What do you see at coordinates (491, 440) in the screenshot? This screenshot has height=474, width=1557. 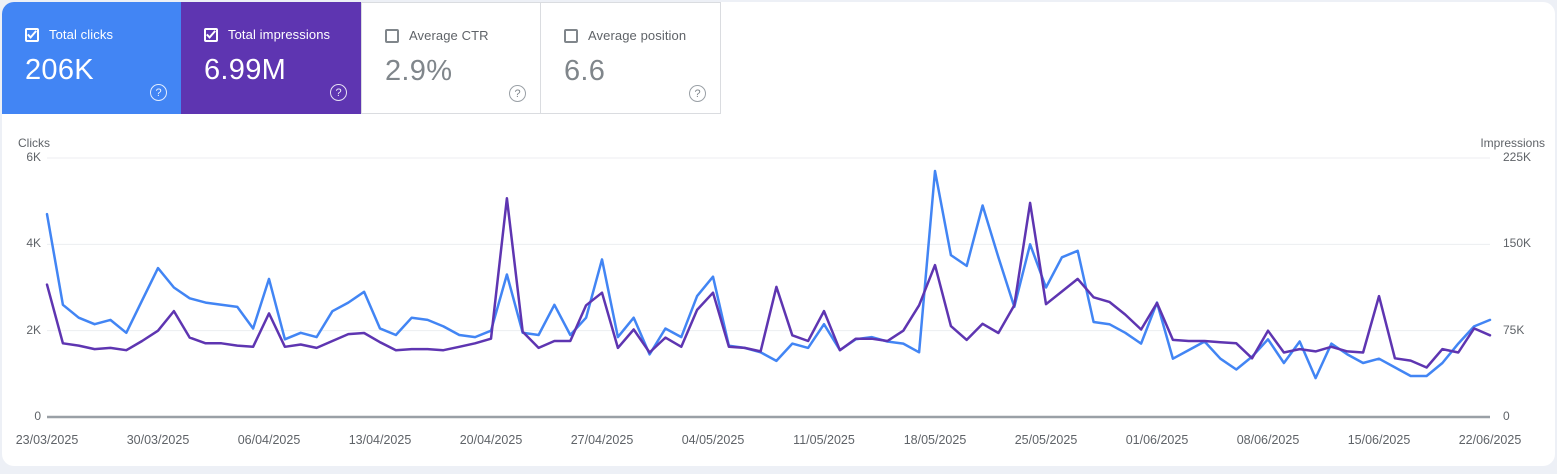 I see `date-label: 20/04/2025` at bounding box center [491, 440].